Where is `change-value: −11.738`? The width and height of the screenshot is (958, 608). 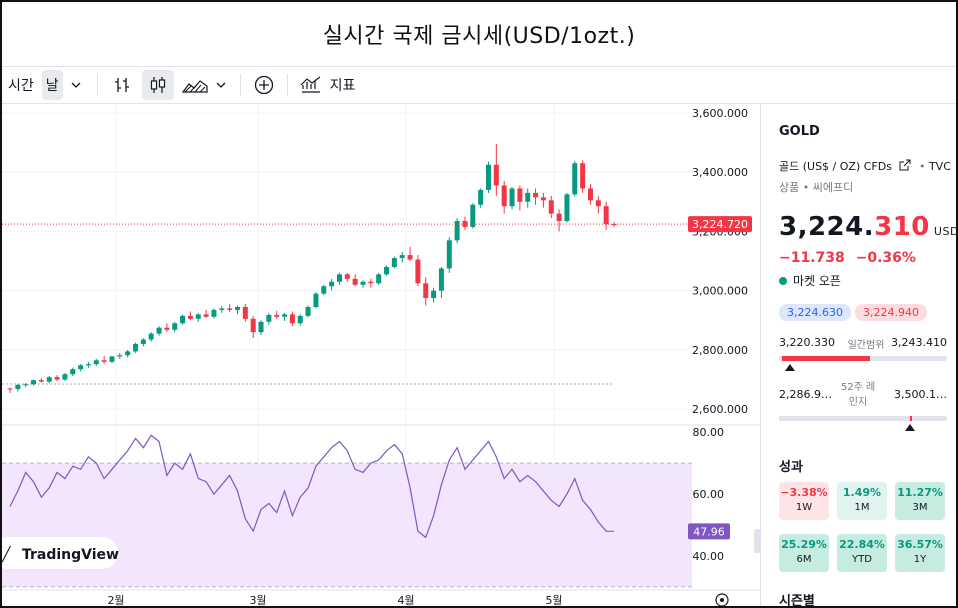
change-value: −11.738 is located at coordinates (812, 258).